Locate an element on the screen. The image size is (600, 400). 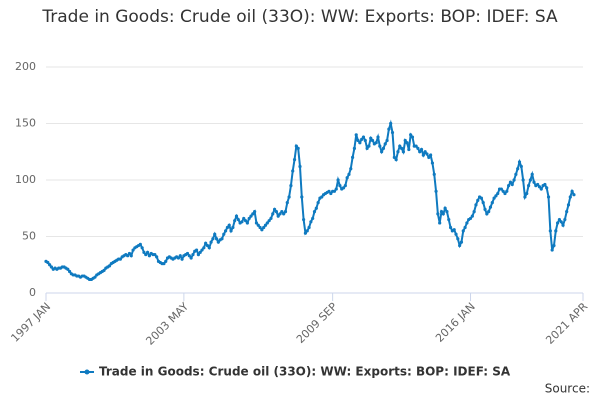
y-tick-label: 0 is located at coordinates (32, 292).